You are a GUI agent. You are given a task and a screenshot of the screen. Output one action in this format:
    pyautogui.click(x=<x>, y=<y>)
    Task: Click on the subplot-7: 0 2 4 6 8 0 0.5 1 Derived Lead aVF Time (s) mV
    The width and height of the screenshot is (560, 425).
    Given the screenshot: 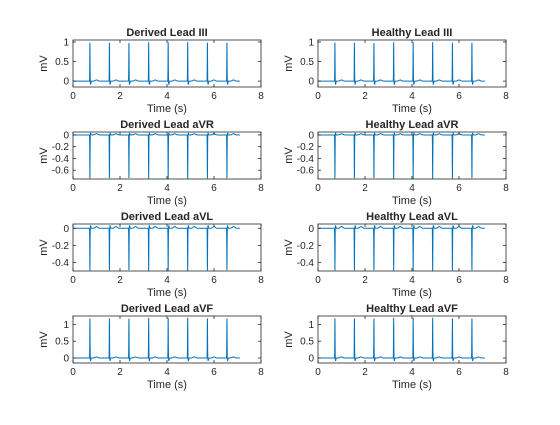 What is the action you would take?
    pyautogui.click(x=151, y=347)
    